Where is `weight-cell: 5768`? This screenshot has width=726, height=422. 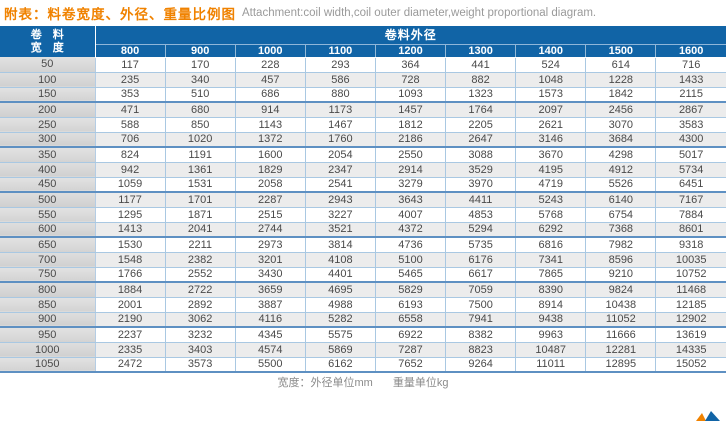 weight-cell: 5768 is located at coordinates (551, 215).